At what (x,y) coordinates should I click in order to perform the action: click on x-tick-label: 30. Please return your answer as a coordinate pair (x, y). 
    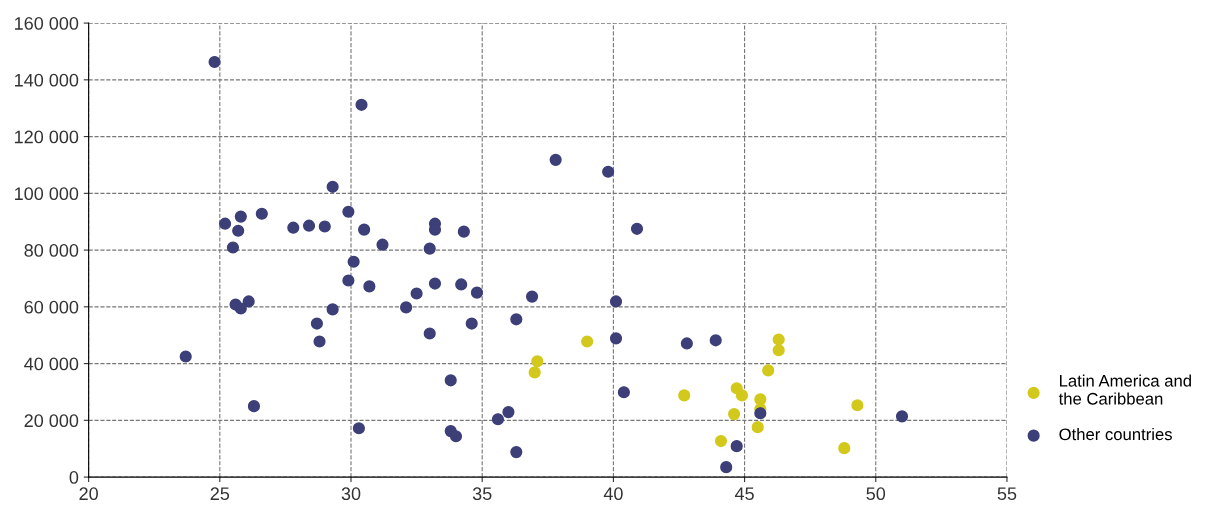
    Looking at the image, I should click on (351, 494).